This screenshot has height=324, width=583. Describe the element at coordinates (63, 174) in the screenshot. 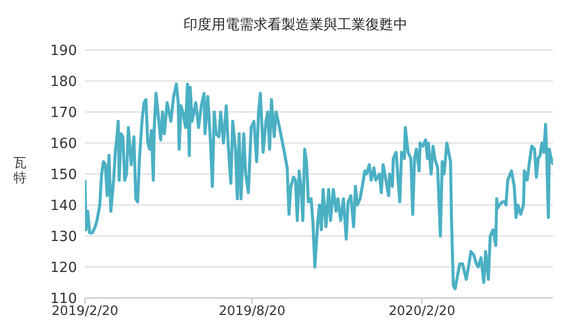

I see `y-tick-label: 150` at that location.